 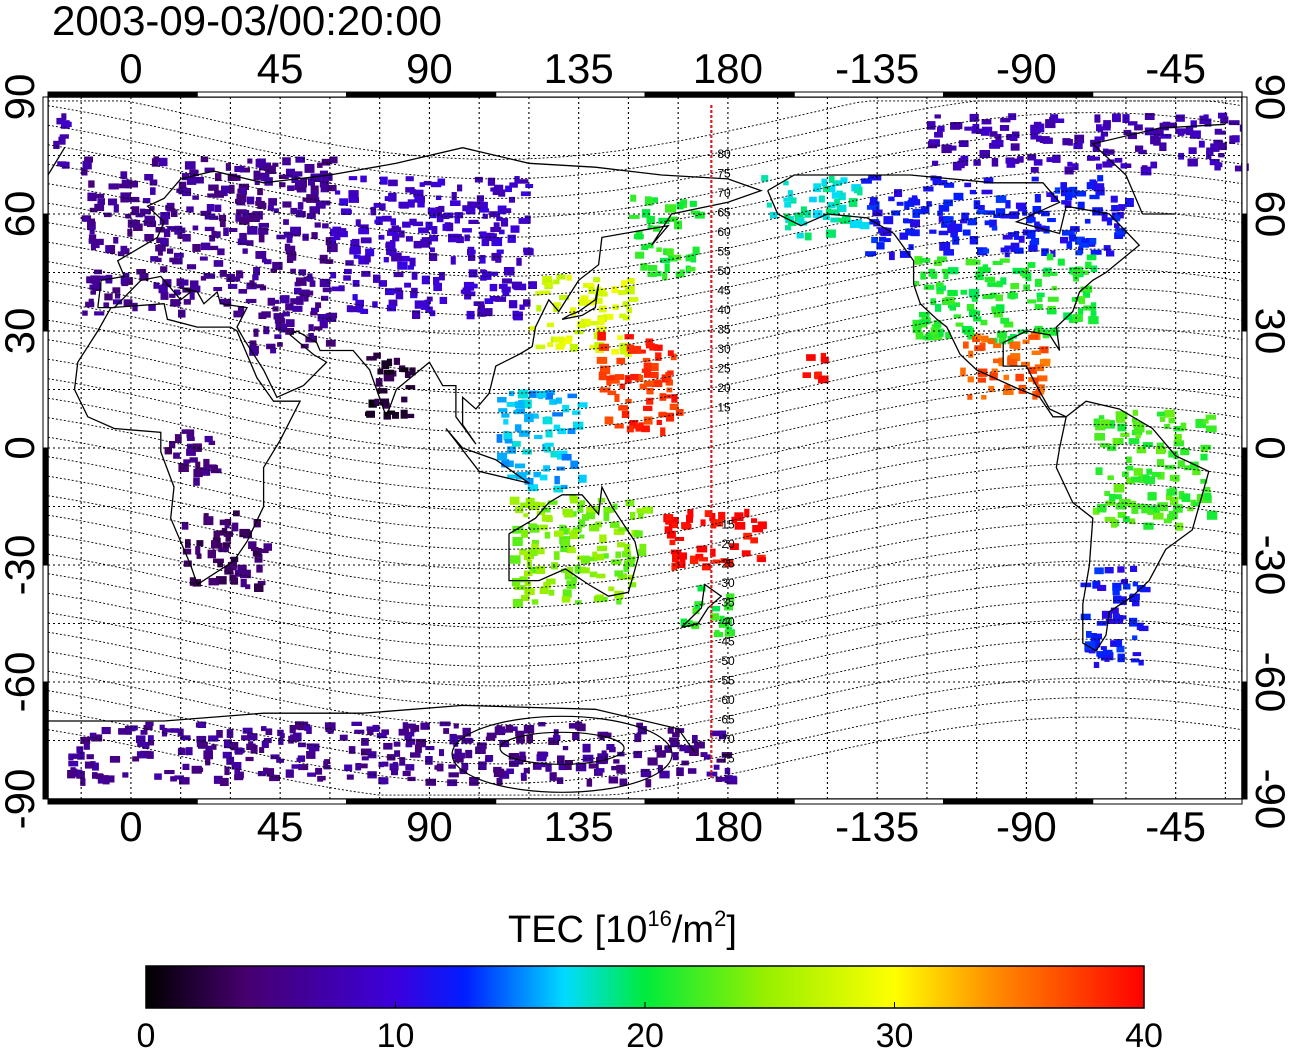 I want to click on lat-tick-left: 90, so click(x=21, y=97).